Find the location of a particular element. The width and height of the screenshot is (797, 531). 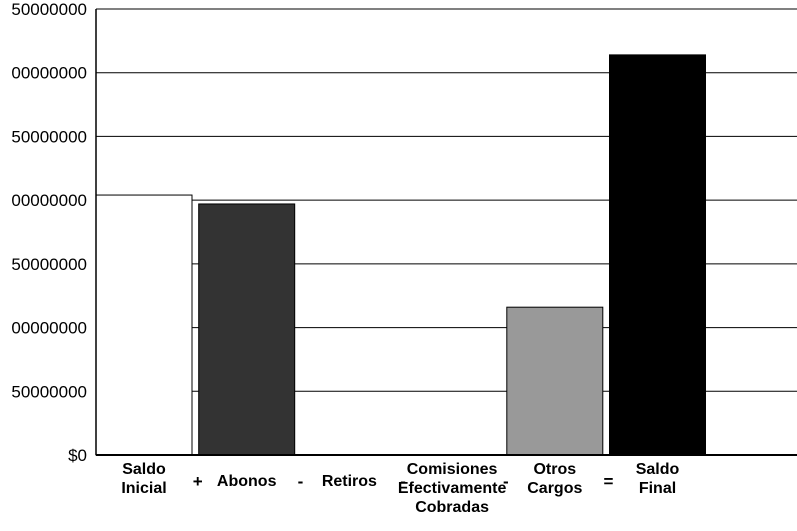

y-tick-label-0: $0 is located at coordinates (77, 455).